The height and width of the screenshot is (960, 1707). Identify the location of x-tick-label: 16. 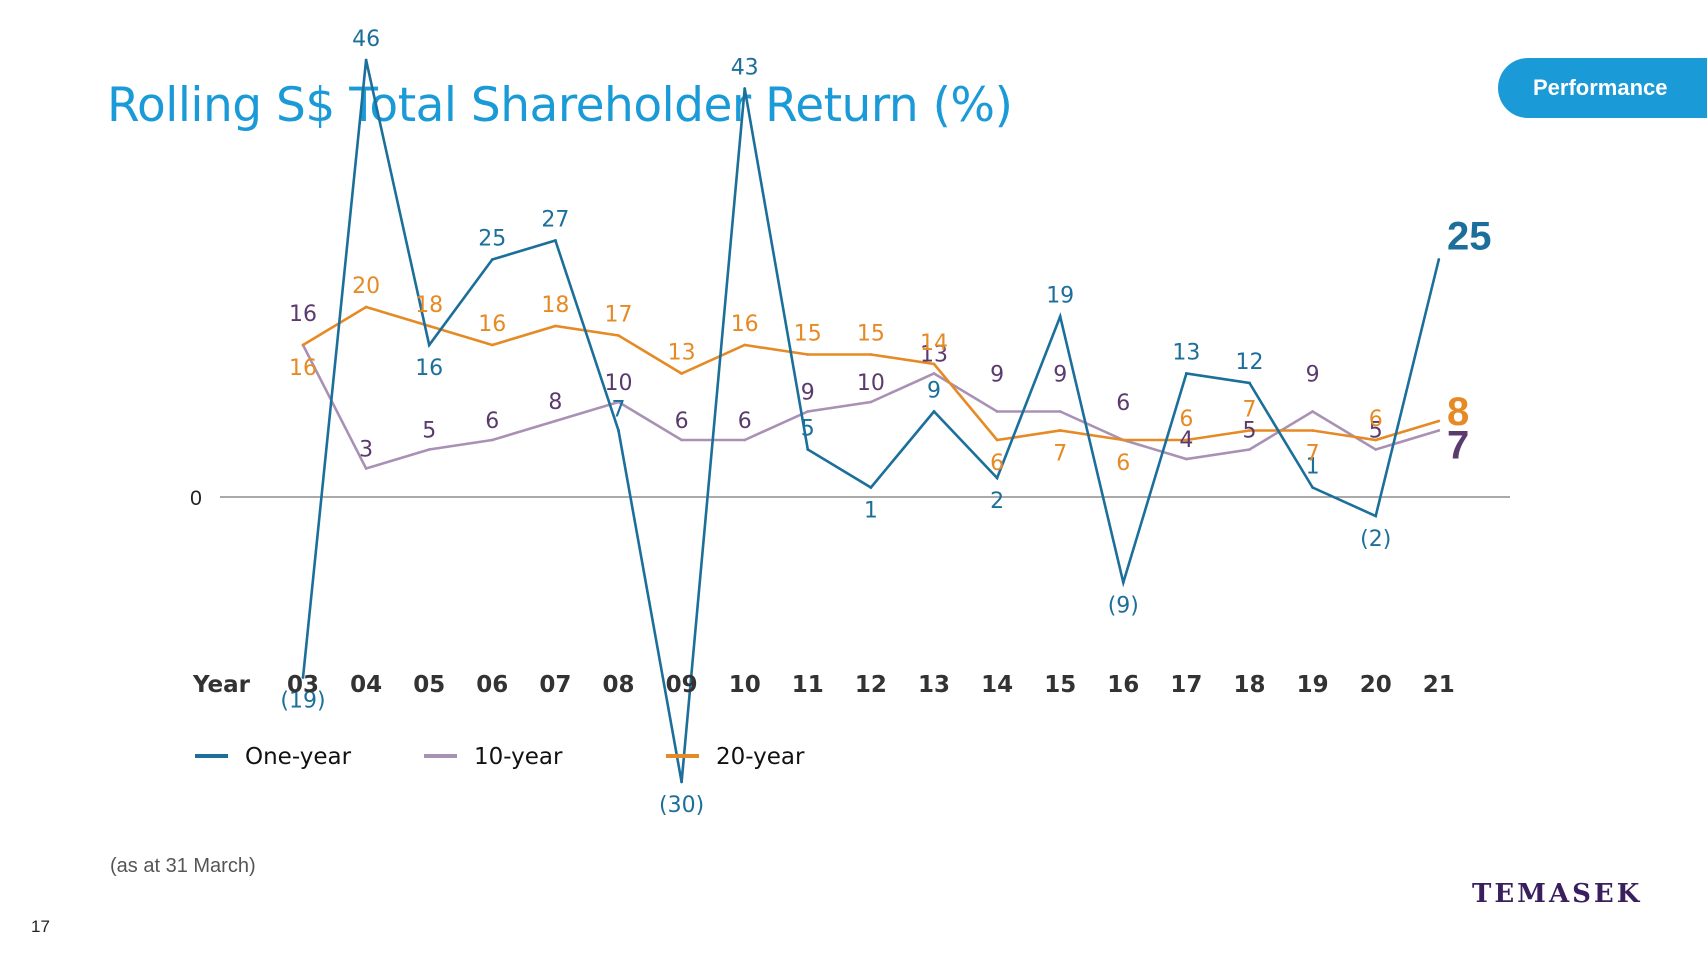
(1123, 685).